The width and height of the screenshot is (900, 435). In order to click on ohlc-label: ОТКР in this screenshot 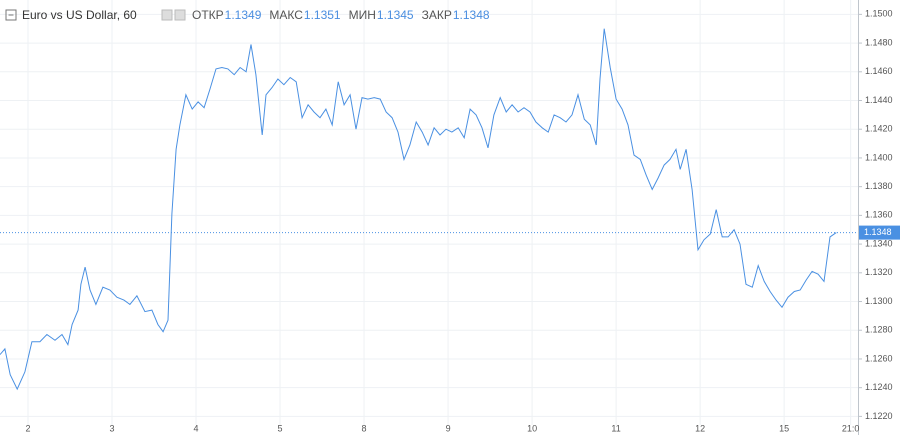, I will do `click(208, 15)`.